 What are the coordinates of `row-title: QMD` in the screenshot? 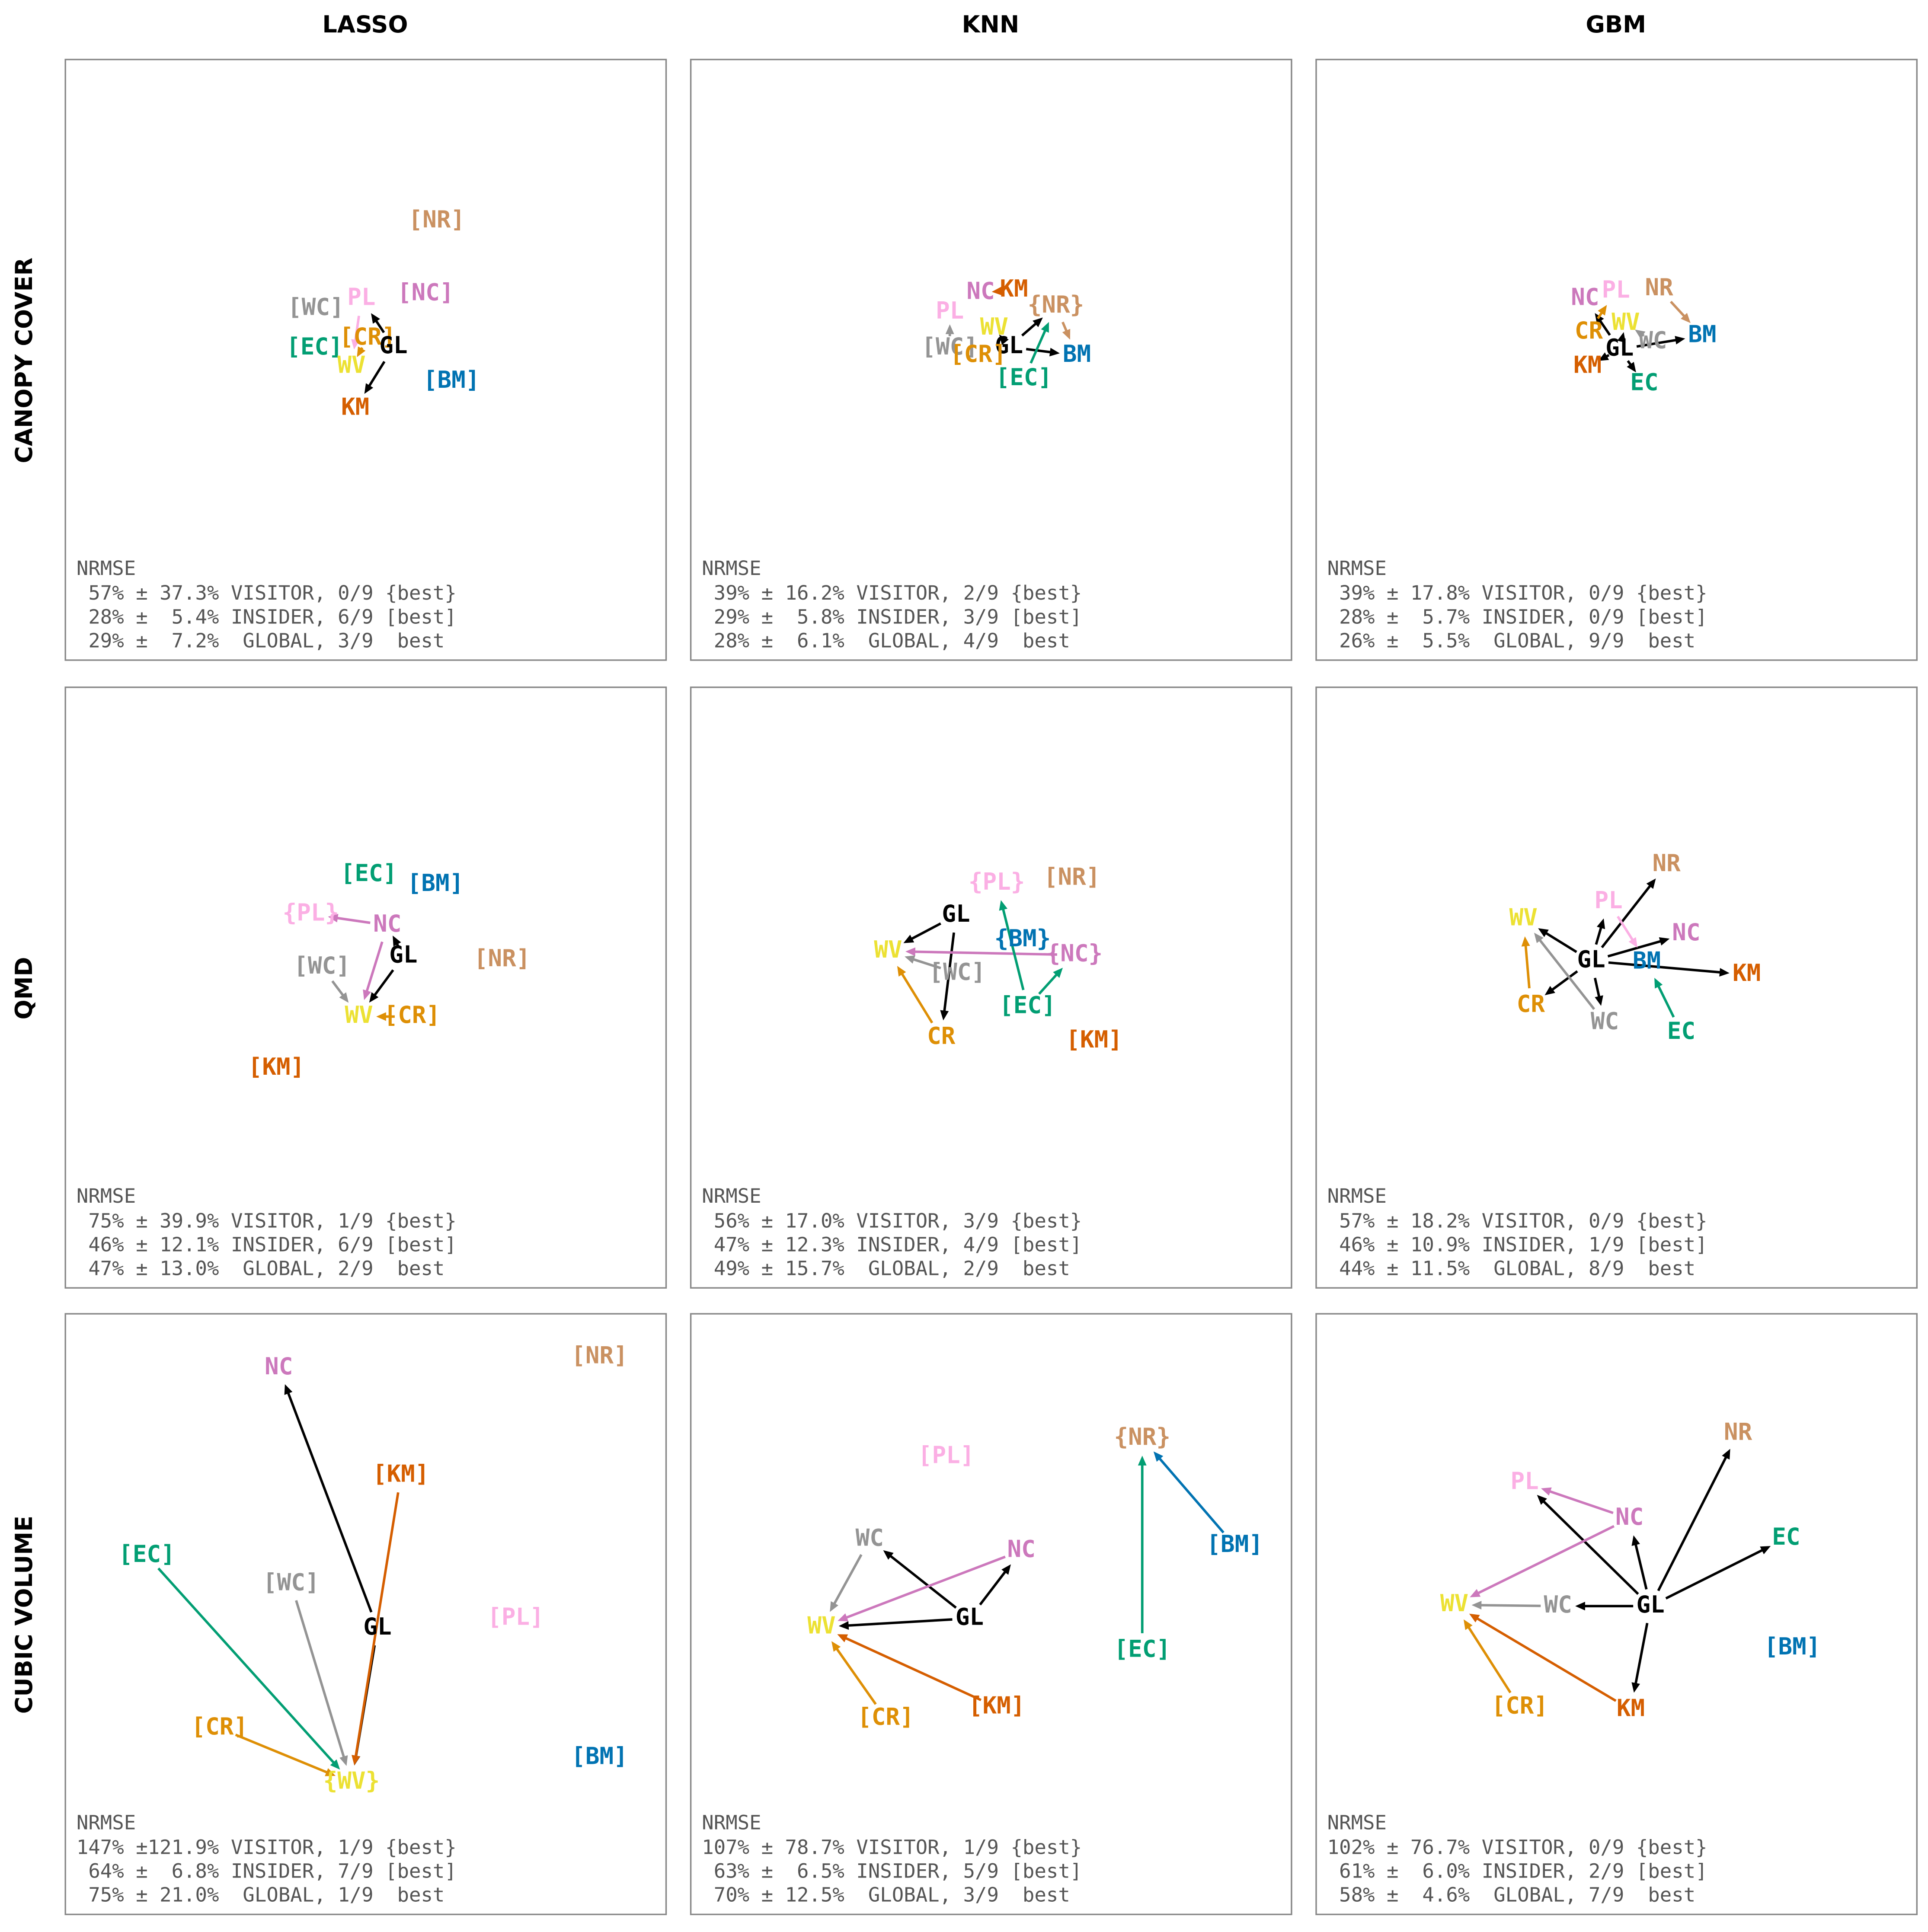 It's located at (24, 988).